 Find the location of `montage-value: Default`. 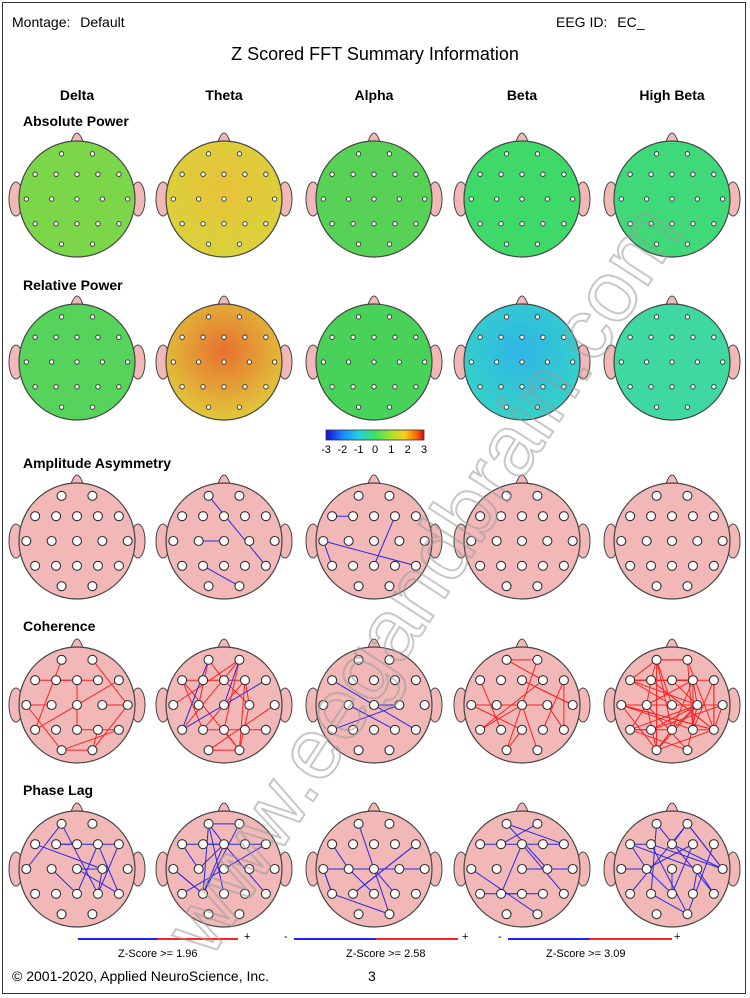

montage-value: Default is located at coordinates (102, 22).